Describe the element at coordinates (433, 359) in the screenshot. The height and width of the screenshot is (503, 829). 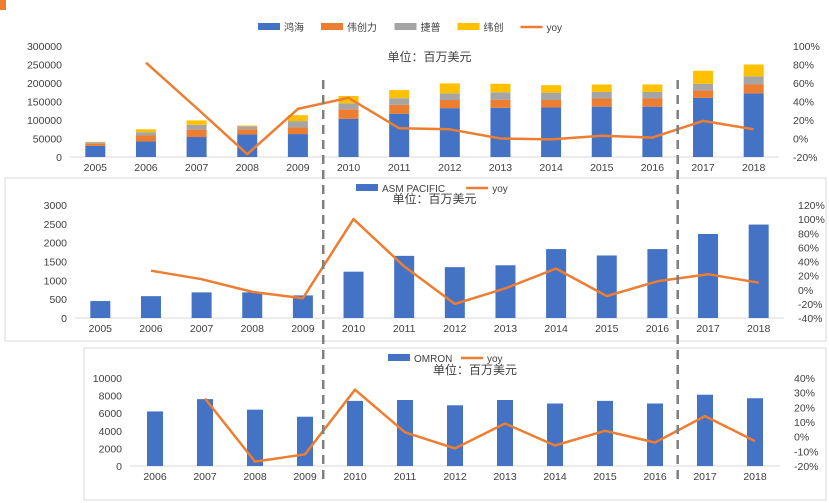
I see `legend-label: OMRON` at that location.